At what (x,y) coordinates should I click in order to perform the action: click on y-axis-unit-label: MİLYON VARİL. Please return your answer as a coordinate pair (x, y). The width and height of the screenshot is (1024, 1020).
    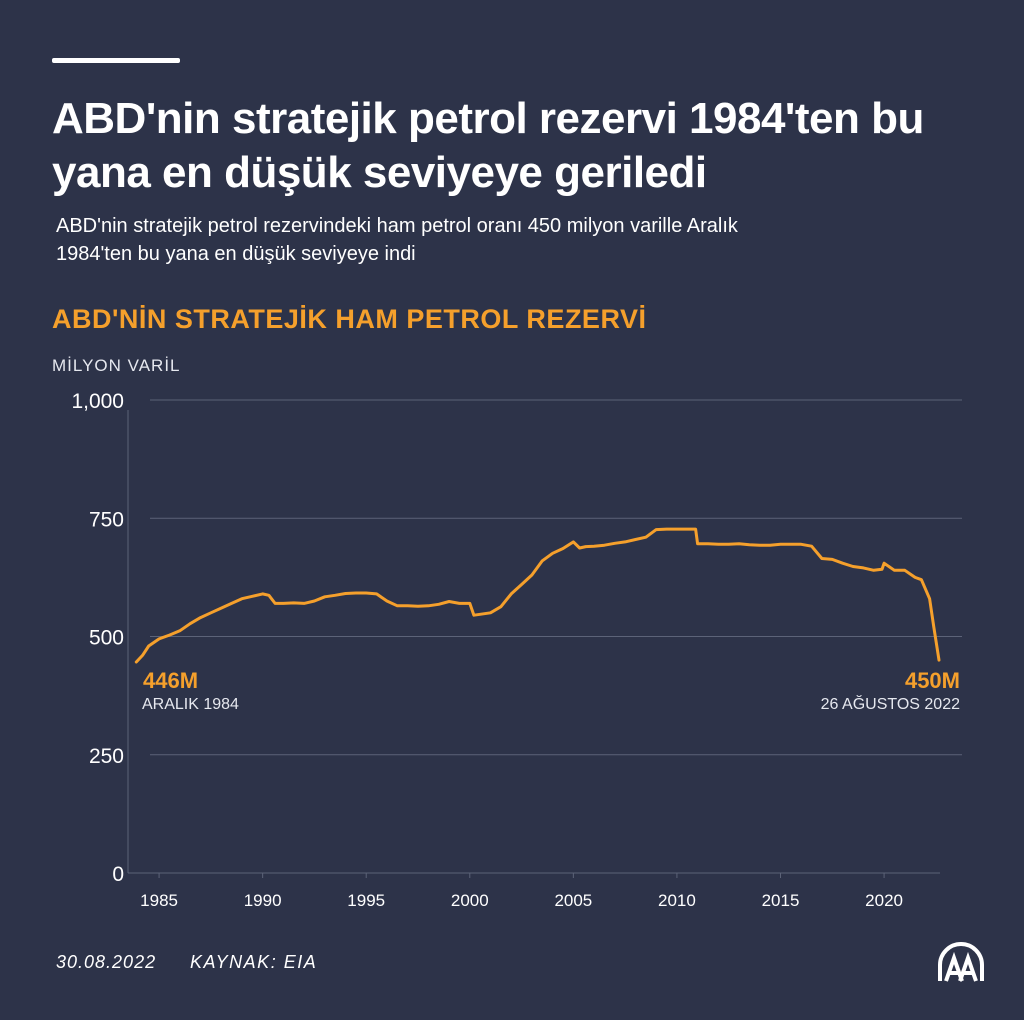
    Looking at the image, I should click on (116, 365).